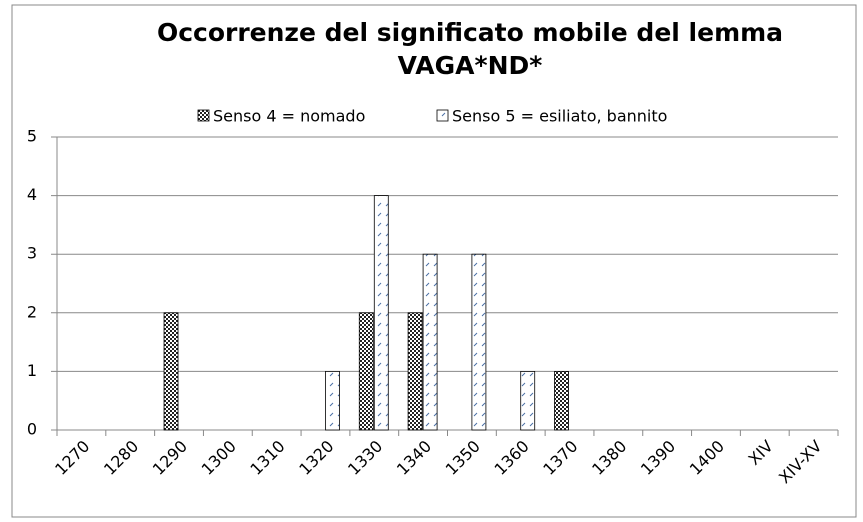 The height and width of the screenshot is (522, 863). Describe the element at coordinates (32, 370) in the screenshot. I see `y-tick-label: 1` at that location.